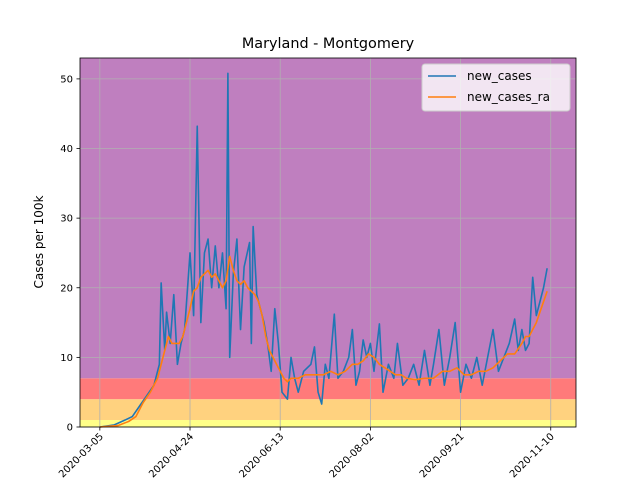  What do you see at coordinates (328, 410) in the screenshot?
I see `orange-band` at bounding box center [328, 410].